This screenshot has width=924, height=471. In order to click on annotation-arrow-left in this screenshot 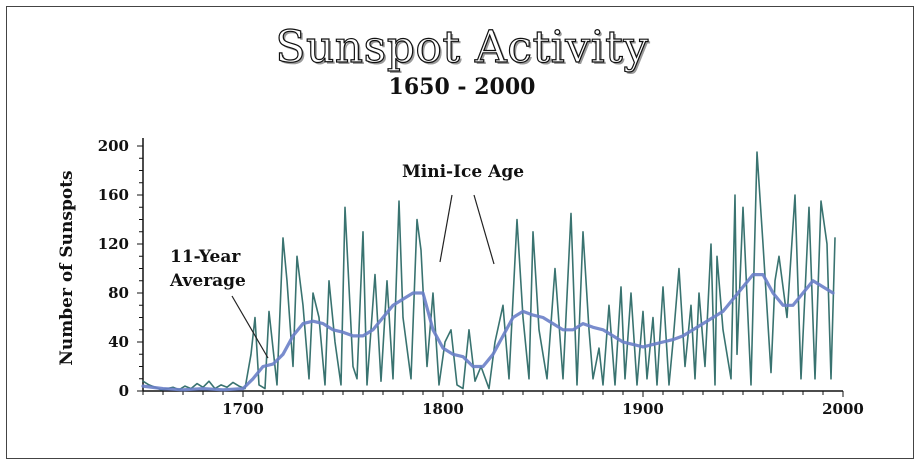, I will do `click(446, 228)`.